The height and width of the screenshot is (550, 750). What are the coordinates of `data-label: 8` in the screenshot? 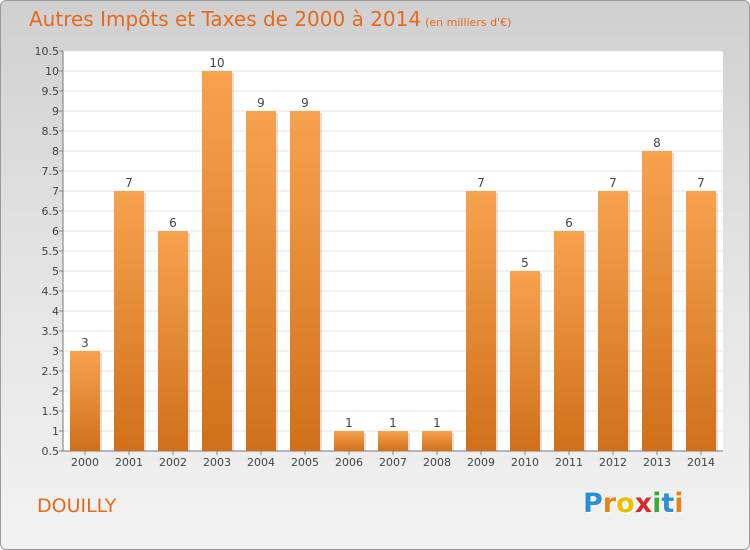 It's located at (657, 143).